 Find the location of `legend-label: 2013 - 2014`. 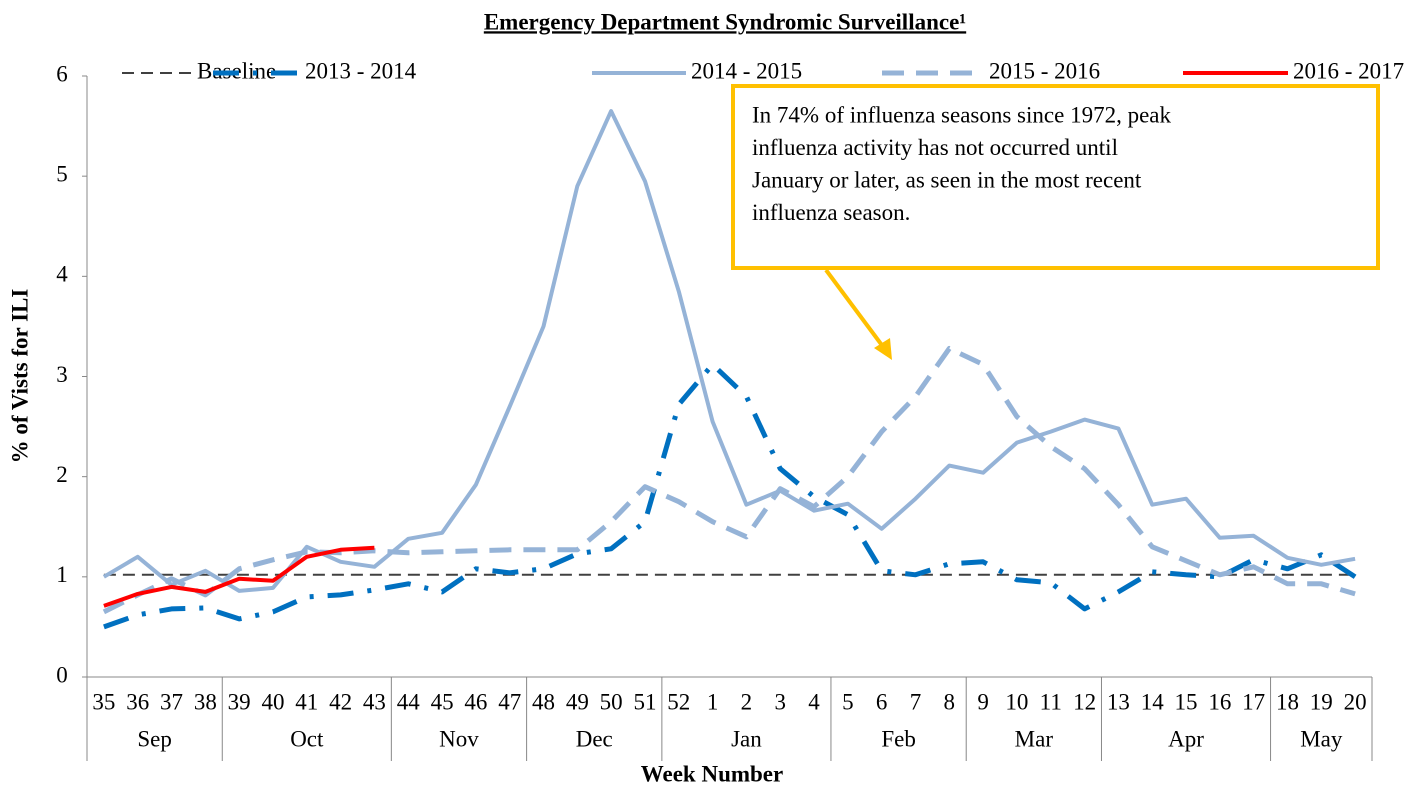

legend-label: 2013 - 2014 is located at coordinates (361, 70).